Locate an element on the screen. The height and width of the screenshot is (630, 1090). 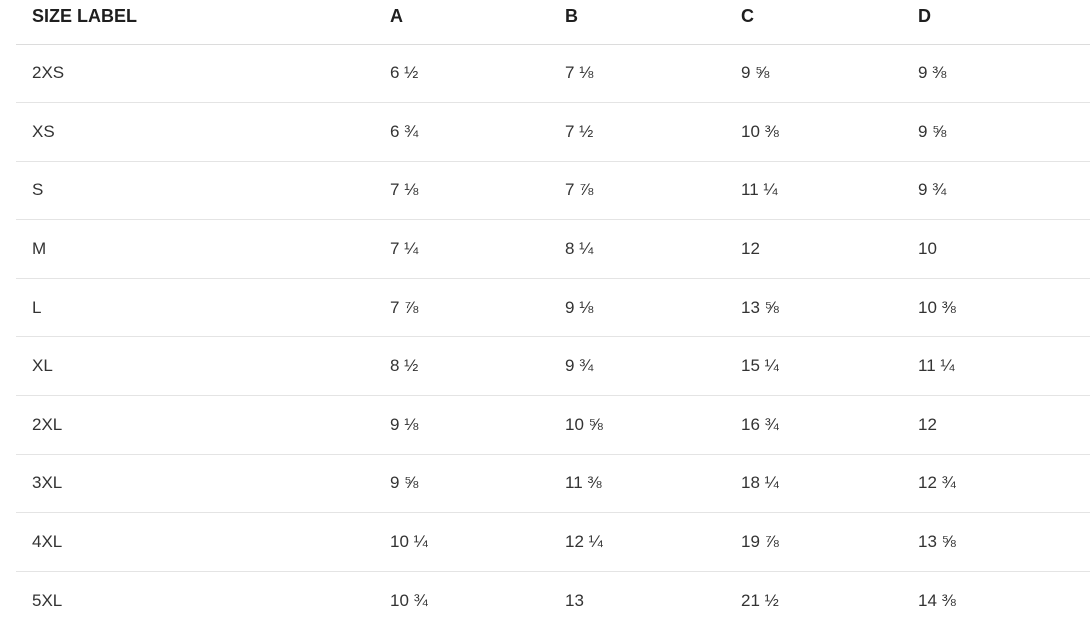
measurement-c-cell: 18 ¼ is located at coordinates (813, 484).